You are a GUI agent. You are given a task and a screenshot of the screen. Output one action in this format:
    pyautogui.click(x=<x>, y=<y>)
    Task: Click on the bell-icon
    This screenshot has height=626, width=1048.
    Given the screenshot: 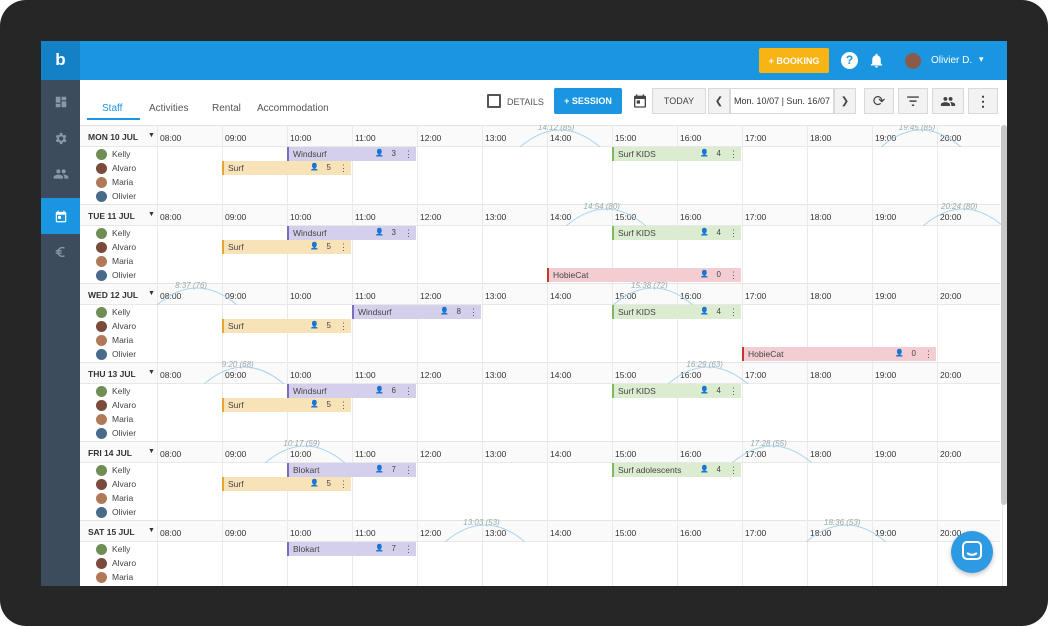 What is the action you would take?
    pyautogui.click(x=876, y=60)
    